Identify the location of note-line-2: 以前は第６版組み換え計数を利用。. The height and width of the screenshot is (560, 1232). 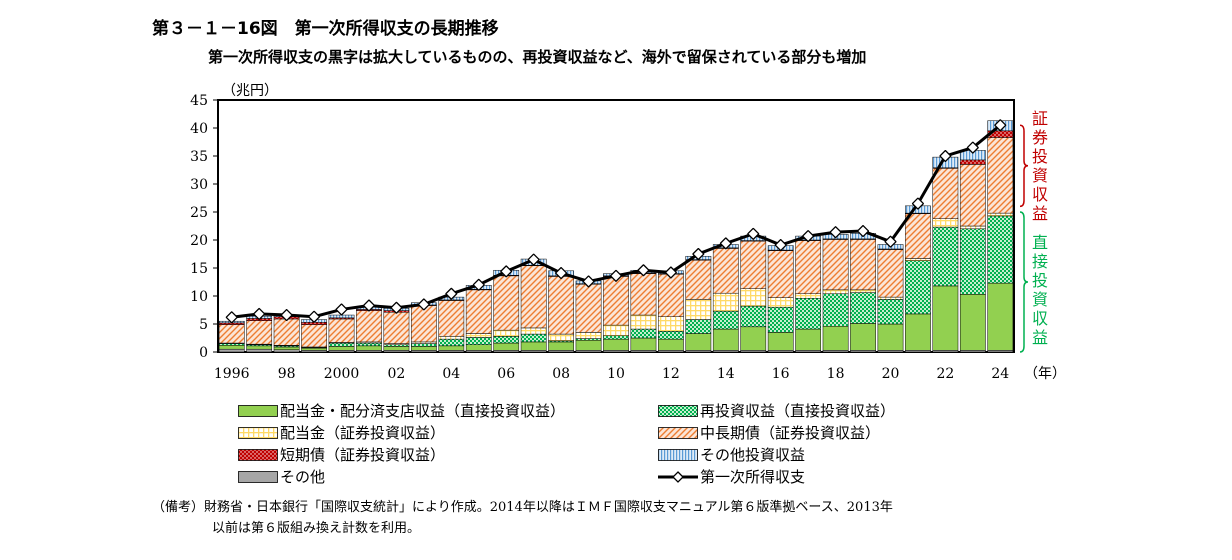
(316, 528).